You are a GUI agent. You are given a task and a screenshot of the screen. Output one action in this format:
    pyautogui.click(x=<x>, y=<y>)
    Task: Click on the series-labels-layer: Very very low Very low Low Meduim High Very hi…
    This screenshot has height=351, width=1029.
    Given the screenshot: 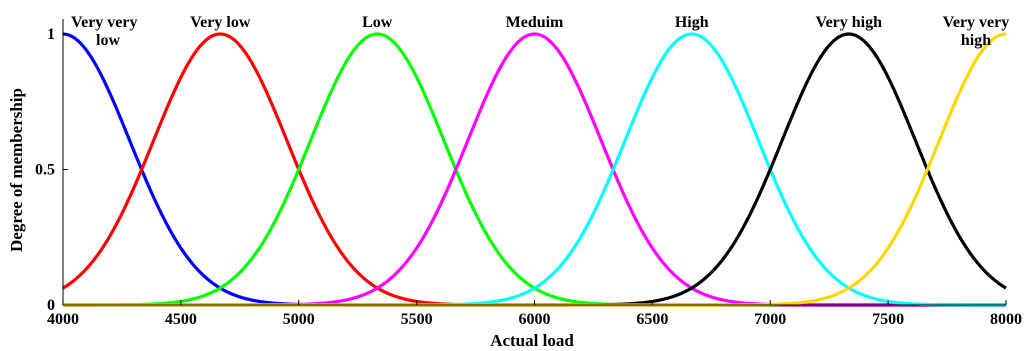 What is the action you would take?
    pyautogui.click(x=540, y=31)
    